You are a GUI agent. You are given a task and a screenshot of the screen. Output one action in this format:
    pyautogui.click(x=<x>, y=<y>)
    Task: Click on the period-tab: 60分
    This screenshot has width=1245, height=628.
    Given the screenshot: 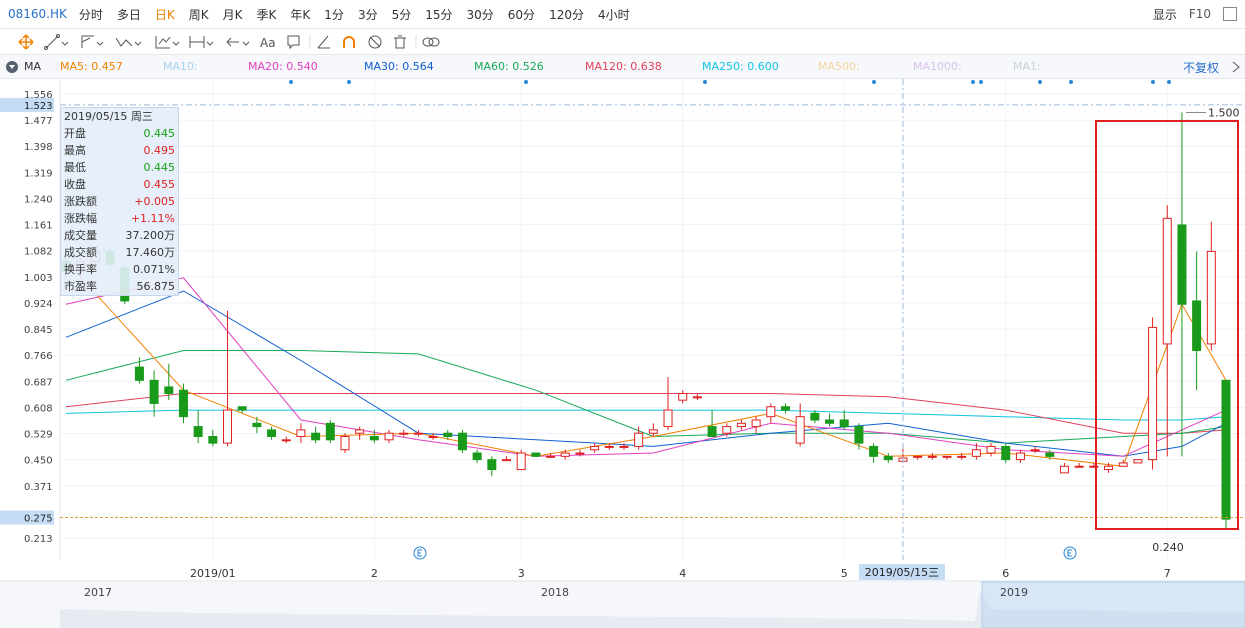 What is the action you would take?
    pyautogui.click(x=521, y=14)
    